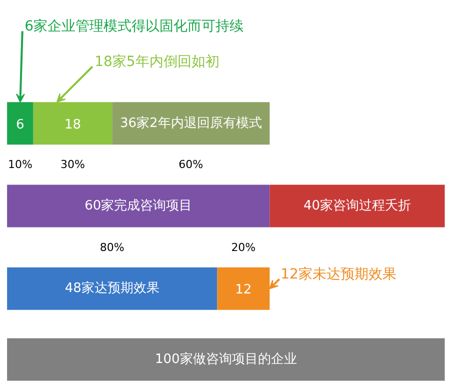 This screenshot has height=385, width=453. What do you see at coordinates (191, 122) in the screenshot?
I see `data-label: 36家2年内退回原有模式` at bounding box center [191, 122].